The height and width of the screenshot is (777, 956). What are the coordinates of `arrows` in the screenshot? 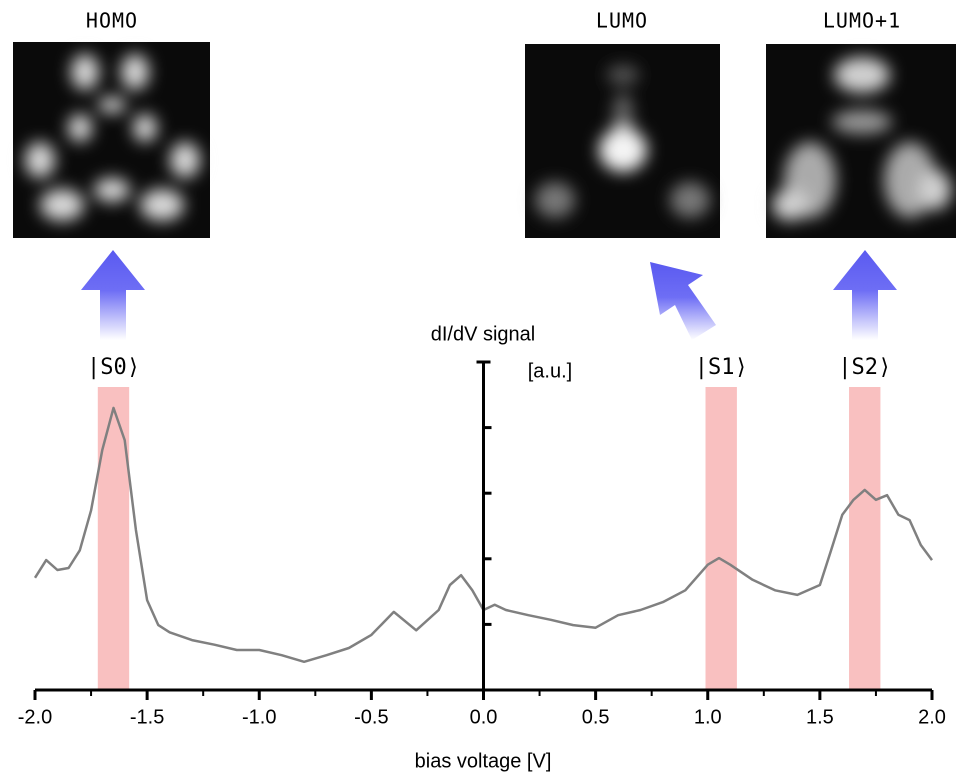 It's located at (489, 295).